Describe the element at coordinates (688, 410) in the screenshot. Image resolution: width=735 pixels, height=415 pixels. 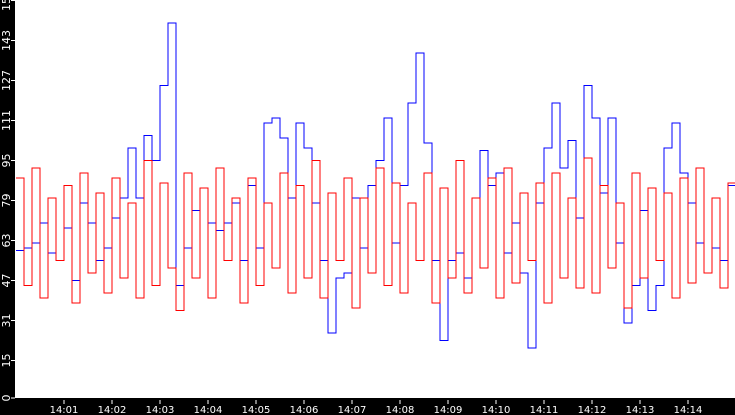
I see `x-tick-label: 14:14` at that location.